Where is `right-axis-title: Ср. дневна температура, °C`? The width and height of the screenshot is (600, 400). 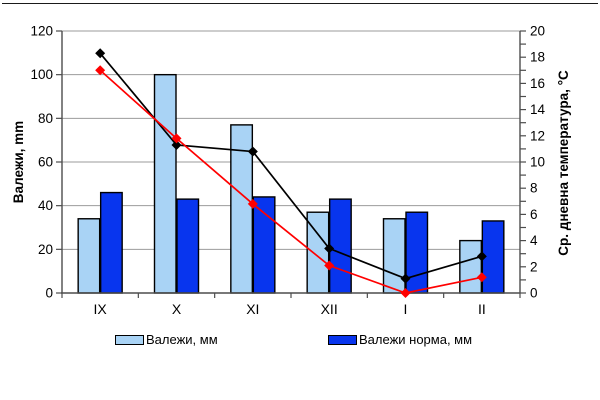
right-axis-title: Ср. дневна температура, °C is located at coordinates (563, 163).